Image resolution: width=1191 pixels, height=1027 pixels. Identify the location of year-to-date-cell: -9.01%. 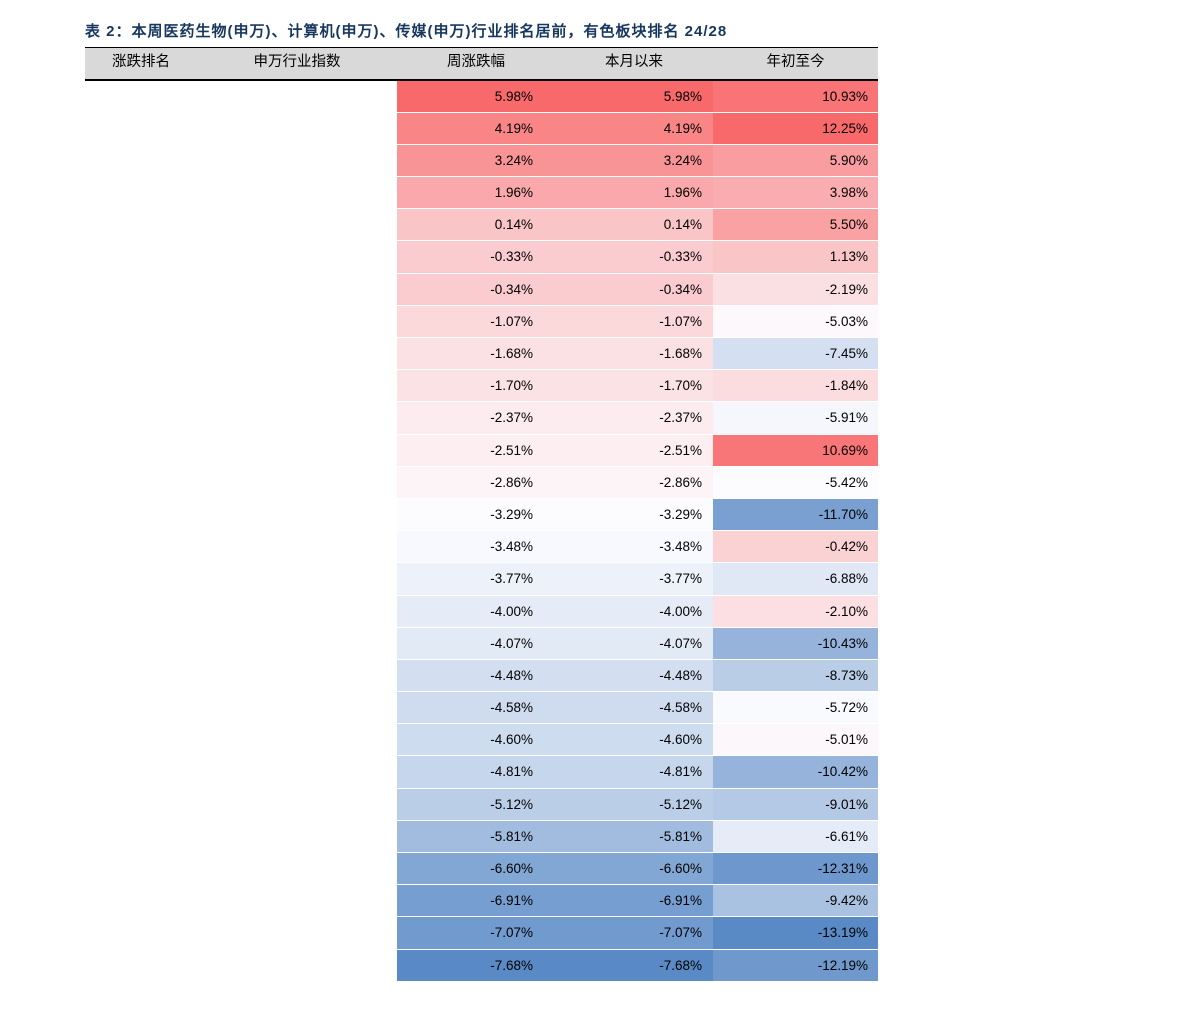
(795, 804).